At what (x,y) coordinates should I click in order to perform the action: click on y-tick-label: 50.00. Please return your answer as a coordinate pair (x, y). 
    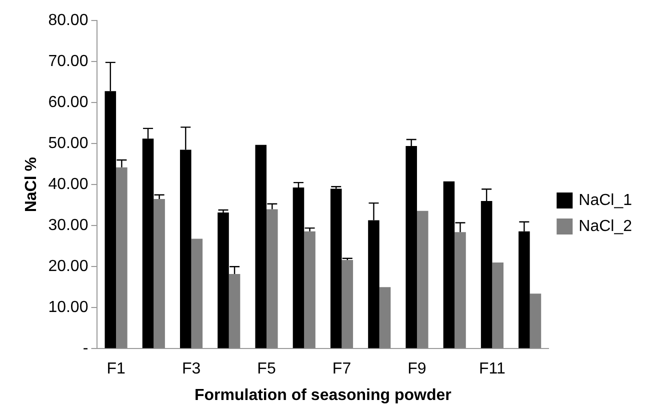
    Looking at the image, I should click on (68, 143).